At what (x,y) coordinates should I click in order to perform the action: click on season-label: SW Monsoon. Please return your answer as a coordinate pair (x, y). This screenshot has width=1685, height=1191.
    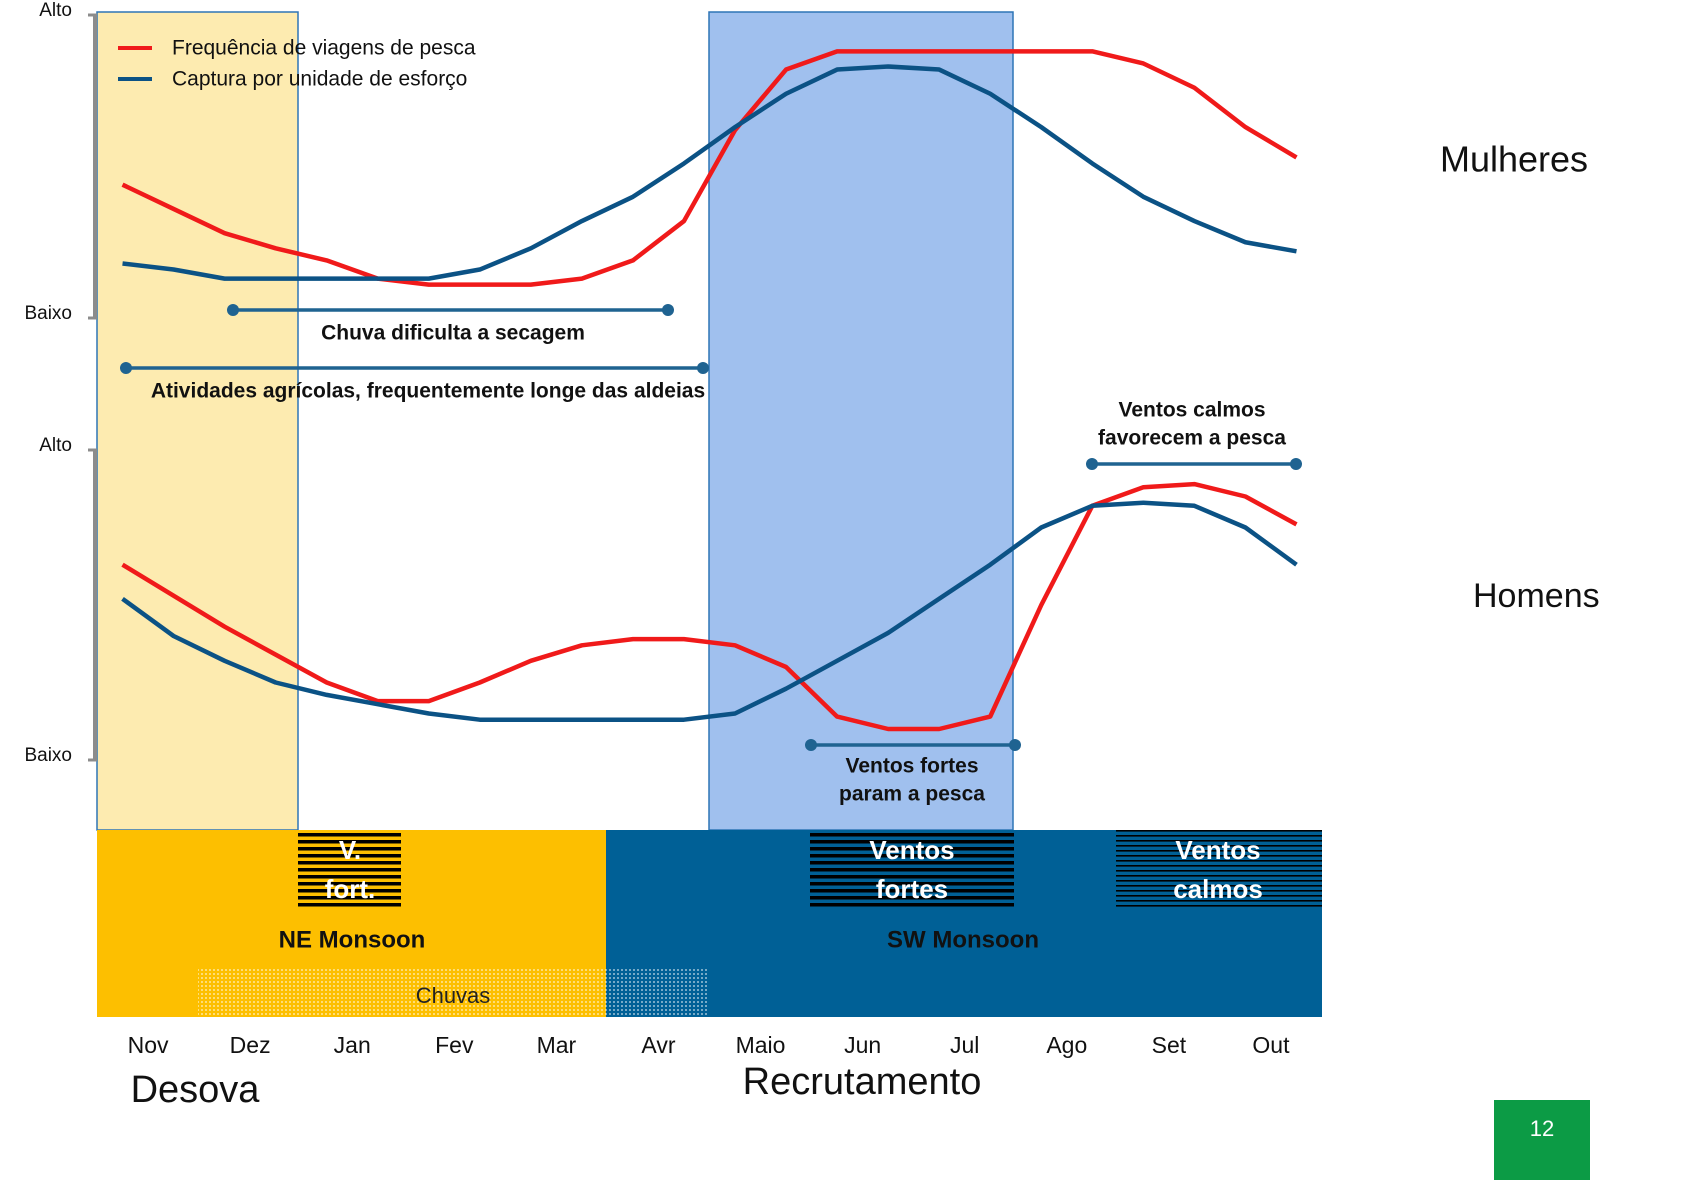
    Looking at the image, I should click on (963, 939).